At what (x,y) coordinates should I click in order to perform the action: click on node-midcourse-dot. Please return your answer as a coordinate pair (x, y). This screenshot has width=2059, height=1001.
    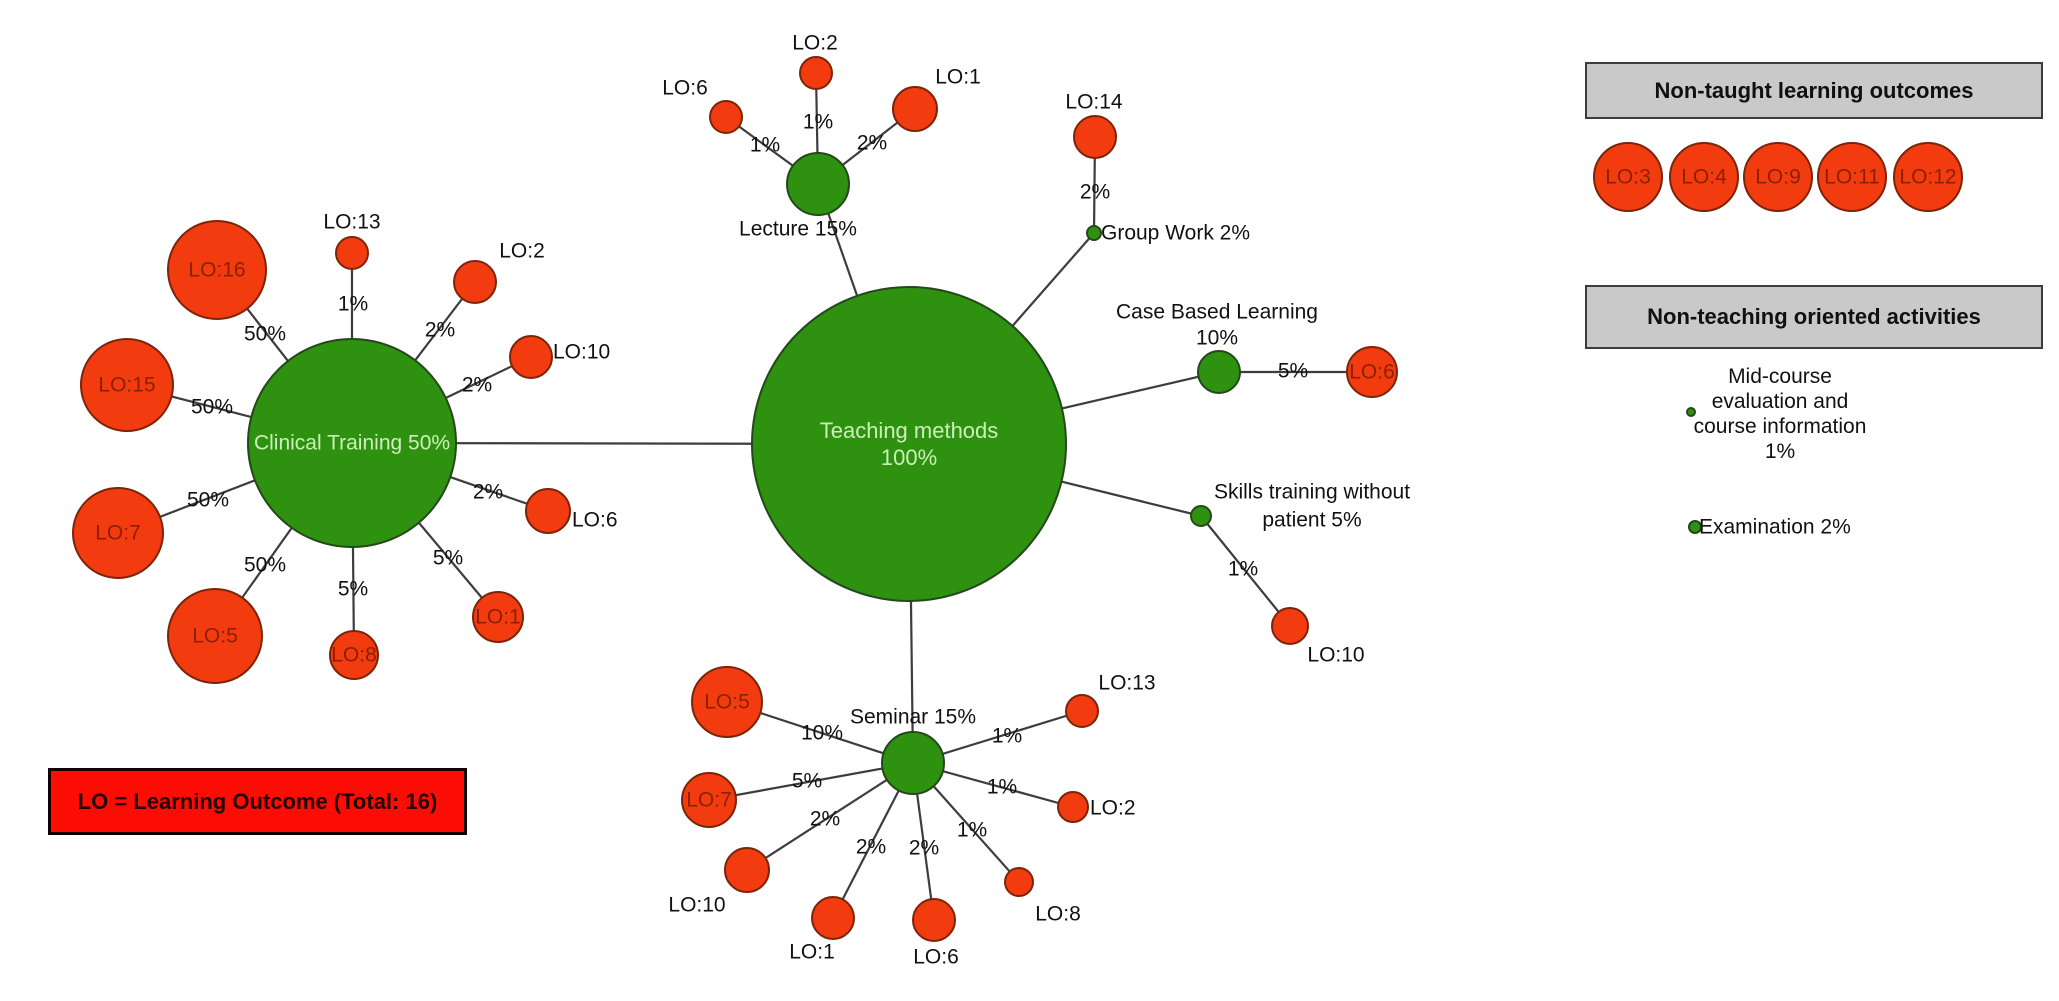
    Looking at the image, I should click on (1691, 412).